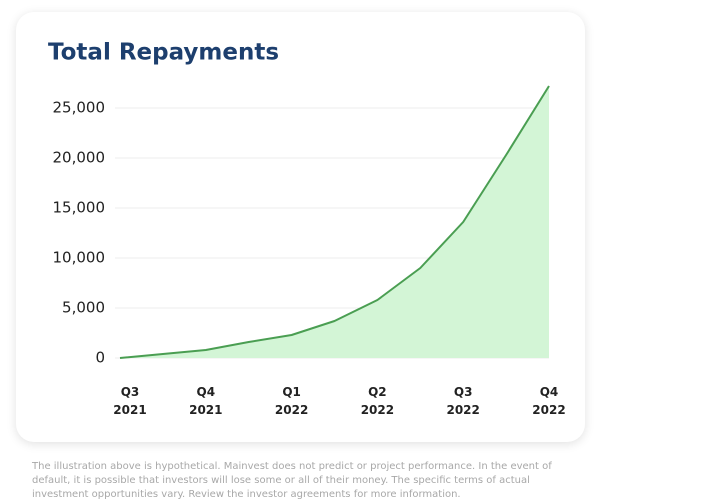  What do you see at coordinates (79, 258) in the screenshot?
I see `y-tick-label: 10,000` at bounding box center [79, 258].